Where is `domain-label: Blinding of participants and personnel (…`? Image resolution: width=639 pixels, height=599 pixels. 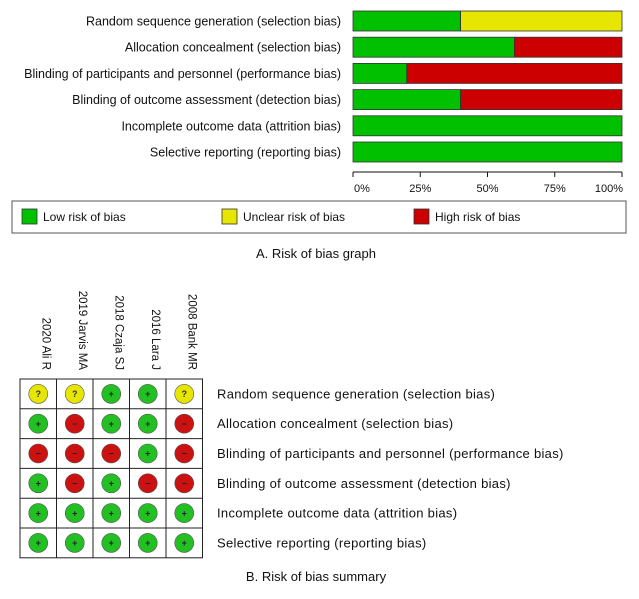
domain-label: Blinding of participants and personnel (… is located at coordinates (182, 74).